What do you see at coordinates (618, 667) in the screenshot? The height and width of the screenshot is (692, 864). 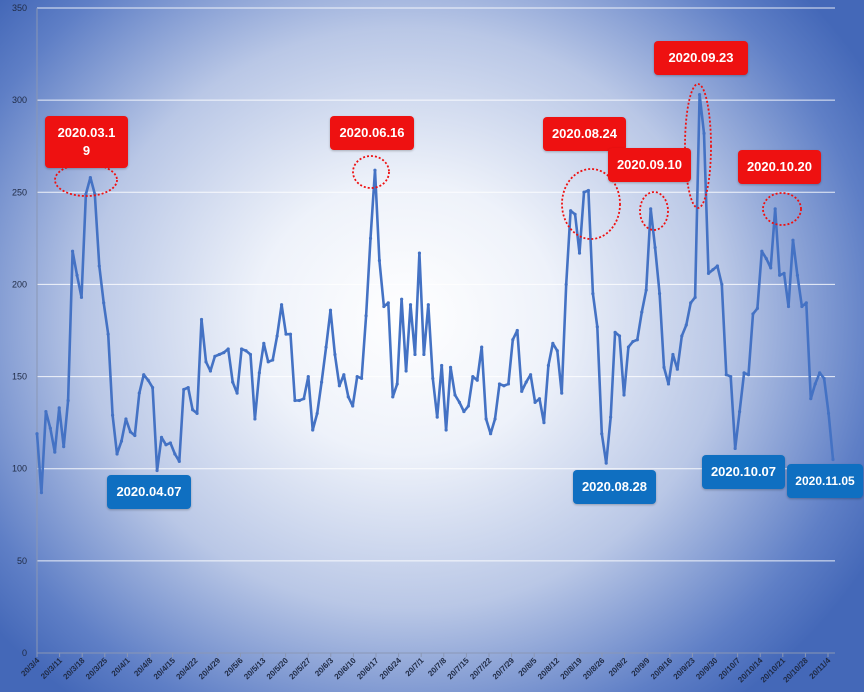 I see `x-tick-label: 20/9/2` at bounding box center [618, 667].